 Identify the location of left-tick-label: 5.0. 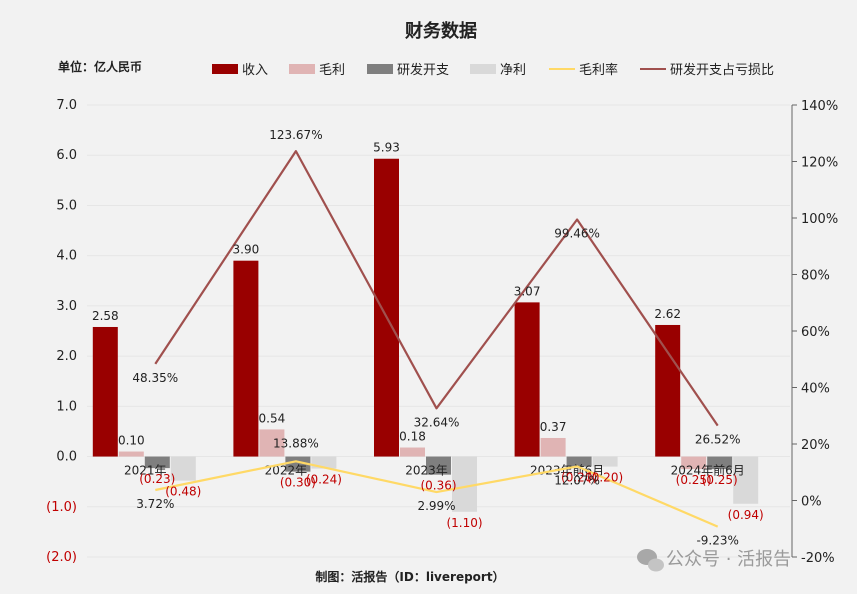
(66, 205).